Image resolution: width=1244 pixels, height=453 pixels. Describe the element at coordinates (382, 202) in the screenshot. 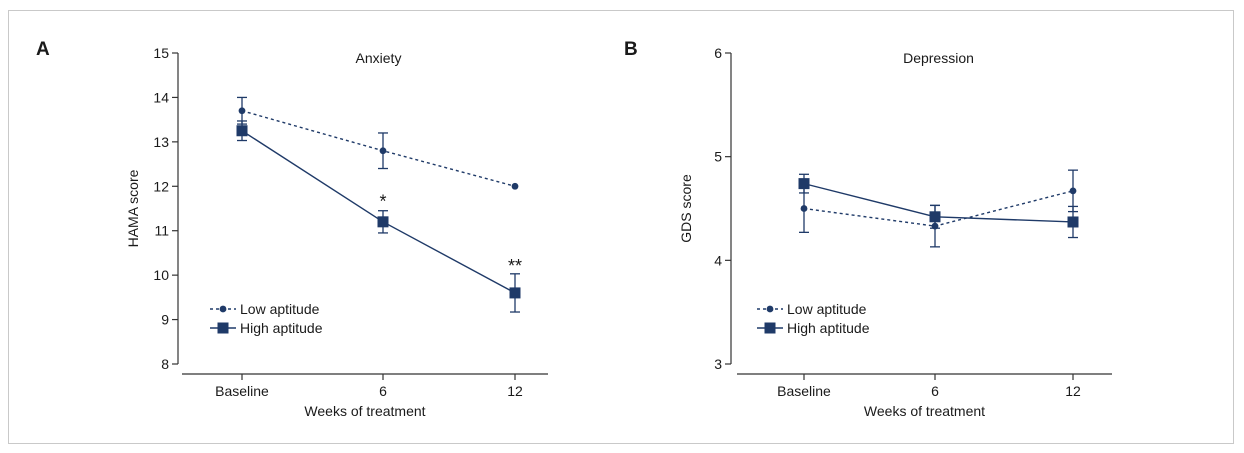

I see `significance-marker: *` at that location.